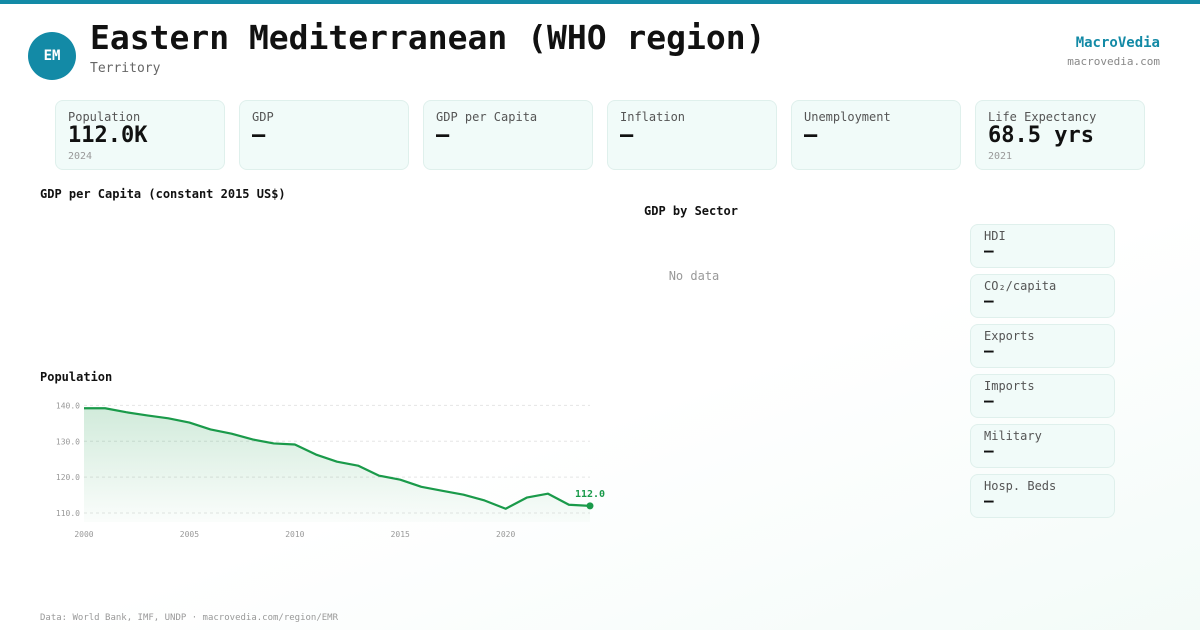 The height and width of the screenshot is (630, 1200). What do you see at coordinates (1042, 346) in the screenshot?
I see `stat-card: Exports —` at bounding box center [1042, 346].